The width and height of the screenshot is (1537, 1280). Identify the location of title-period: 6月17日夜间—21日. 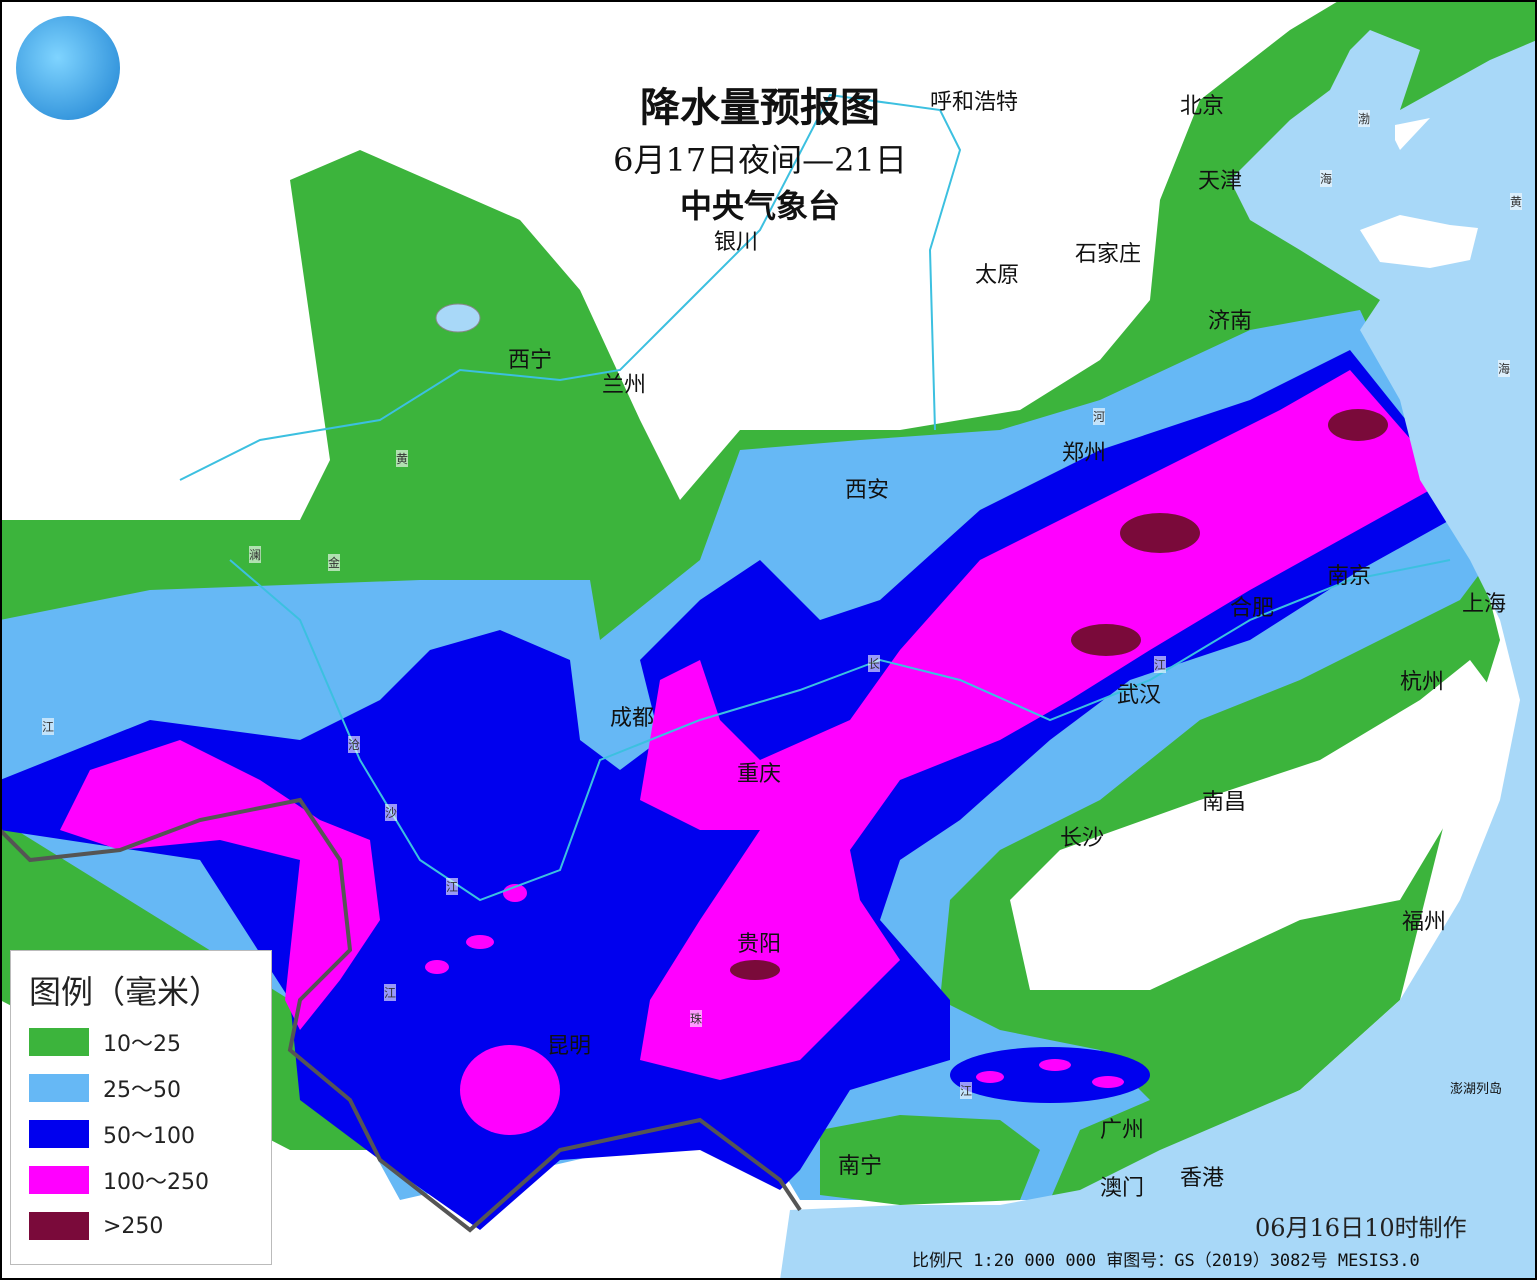
(760, 160).